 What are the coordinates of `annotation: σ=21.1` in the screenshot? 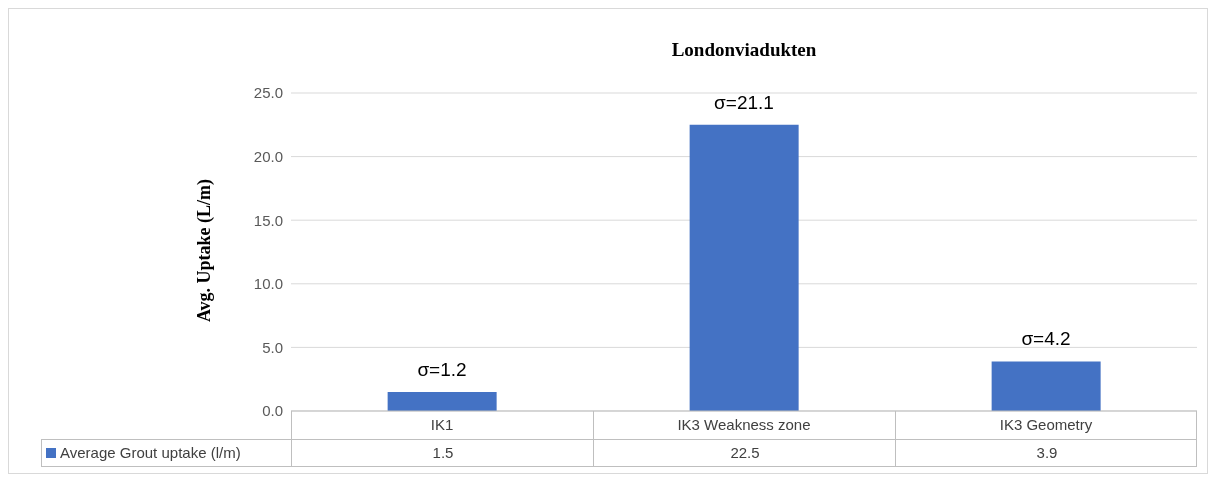 It's located at (744, 102).